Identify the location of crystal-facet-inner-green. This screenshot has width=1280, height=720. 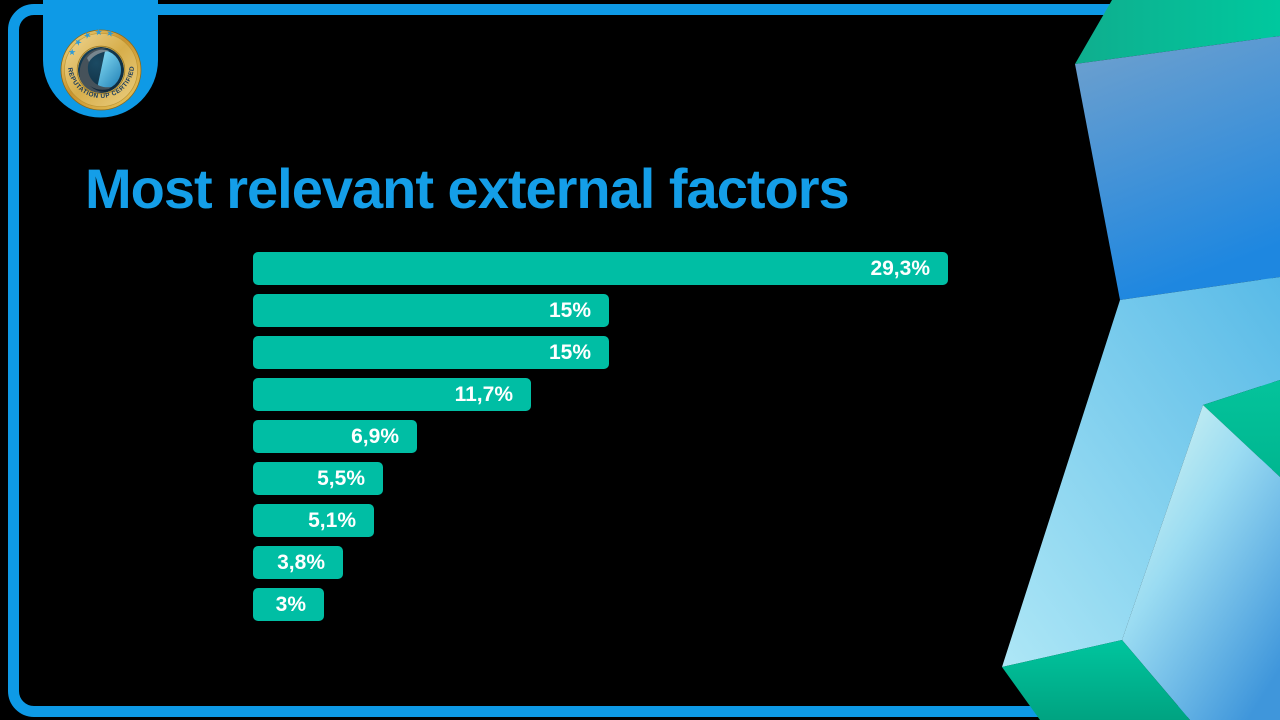
(1241, 428).